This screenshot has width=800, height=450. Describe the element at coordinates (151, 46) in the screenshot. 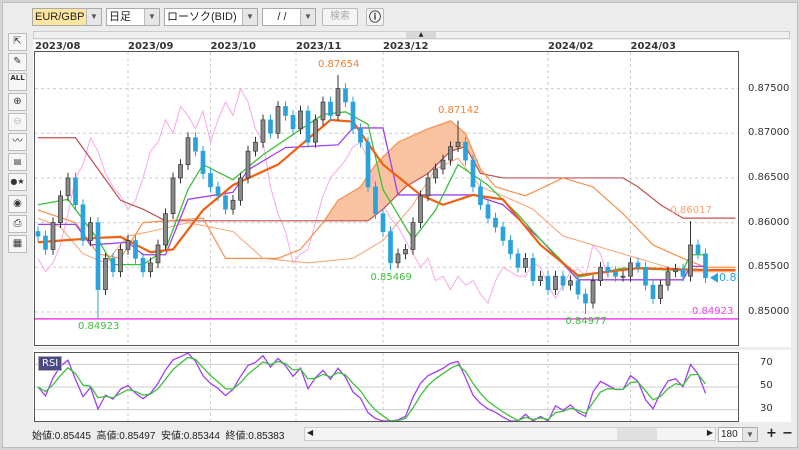

I see `date-tick-label: 2023/09` at that location.